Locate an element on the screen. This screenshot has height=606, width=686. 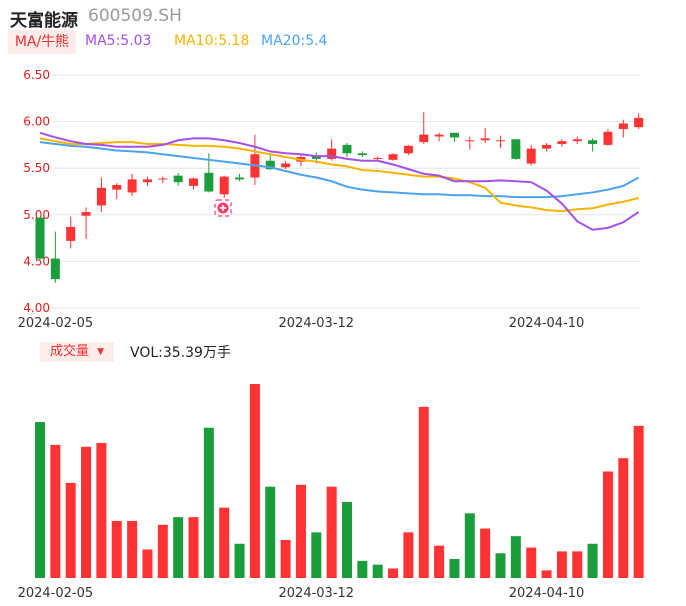
stock-code: 600509.SH is located at coordinates (135, 16).